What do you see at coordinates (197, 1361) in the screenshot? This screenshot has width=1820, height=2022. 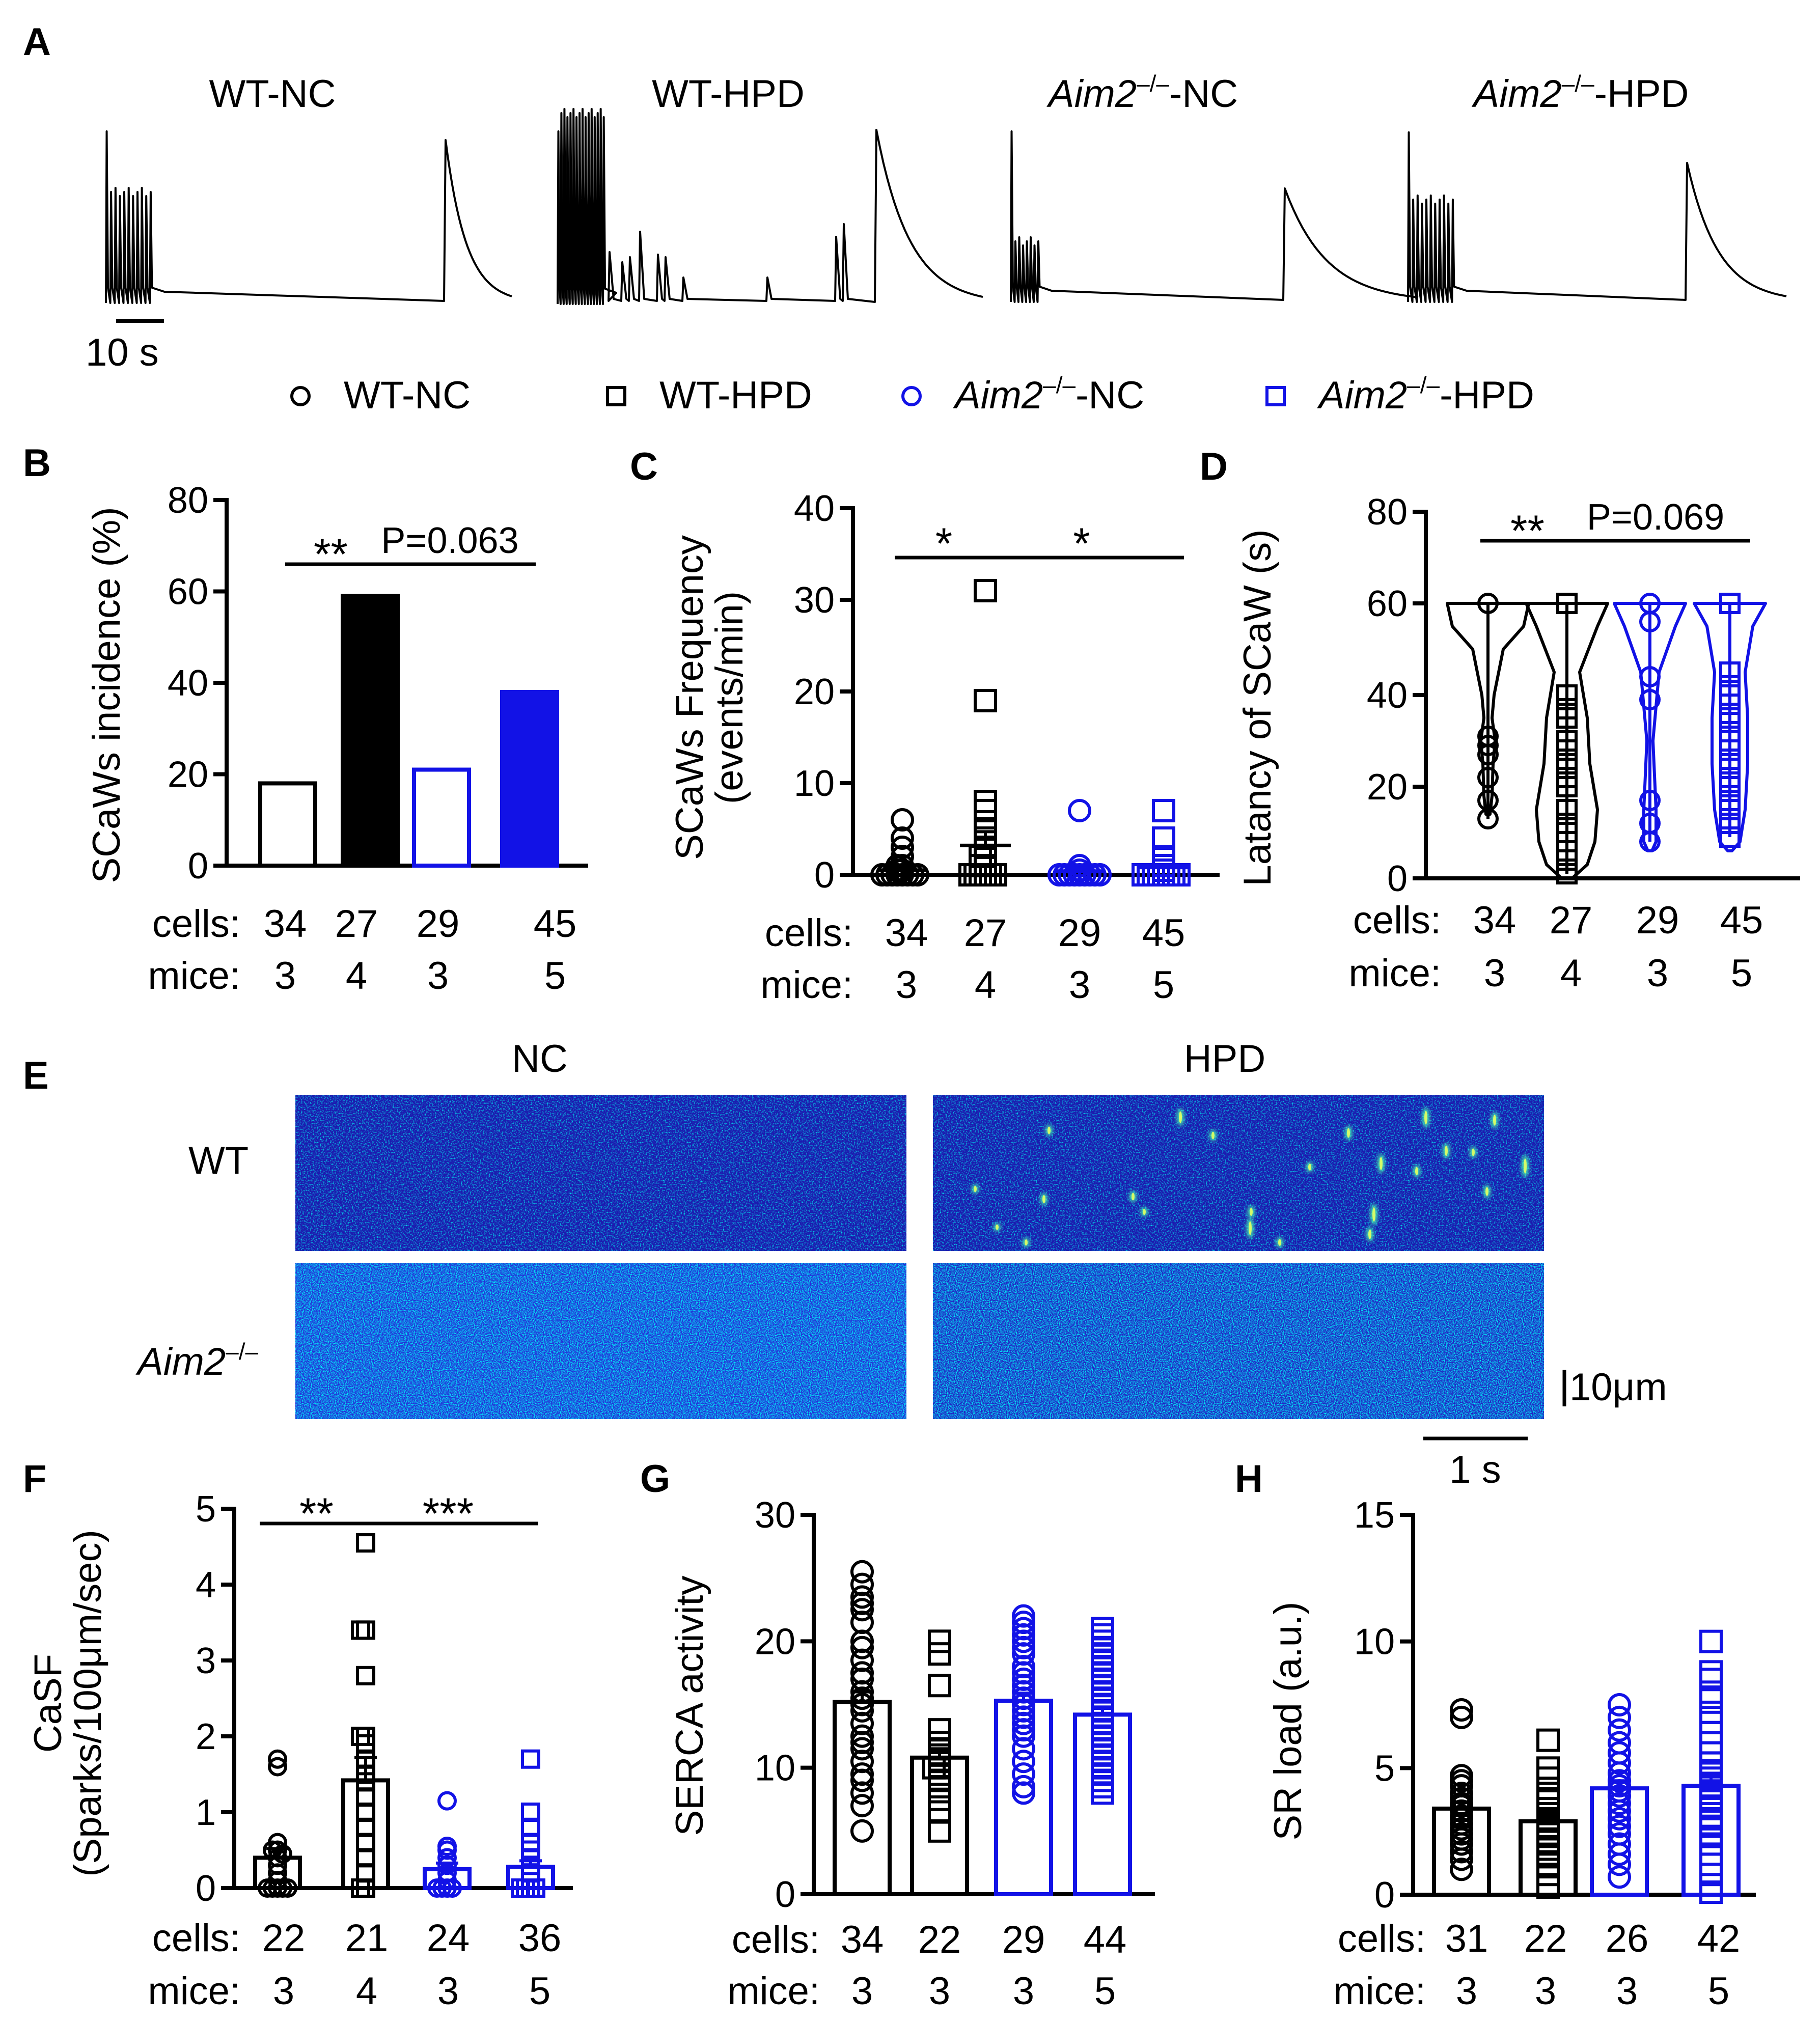 I see `row-label-aim2: Aim2–/–` at bounding box center [197, 1361].